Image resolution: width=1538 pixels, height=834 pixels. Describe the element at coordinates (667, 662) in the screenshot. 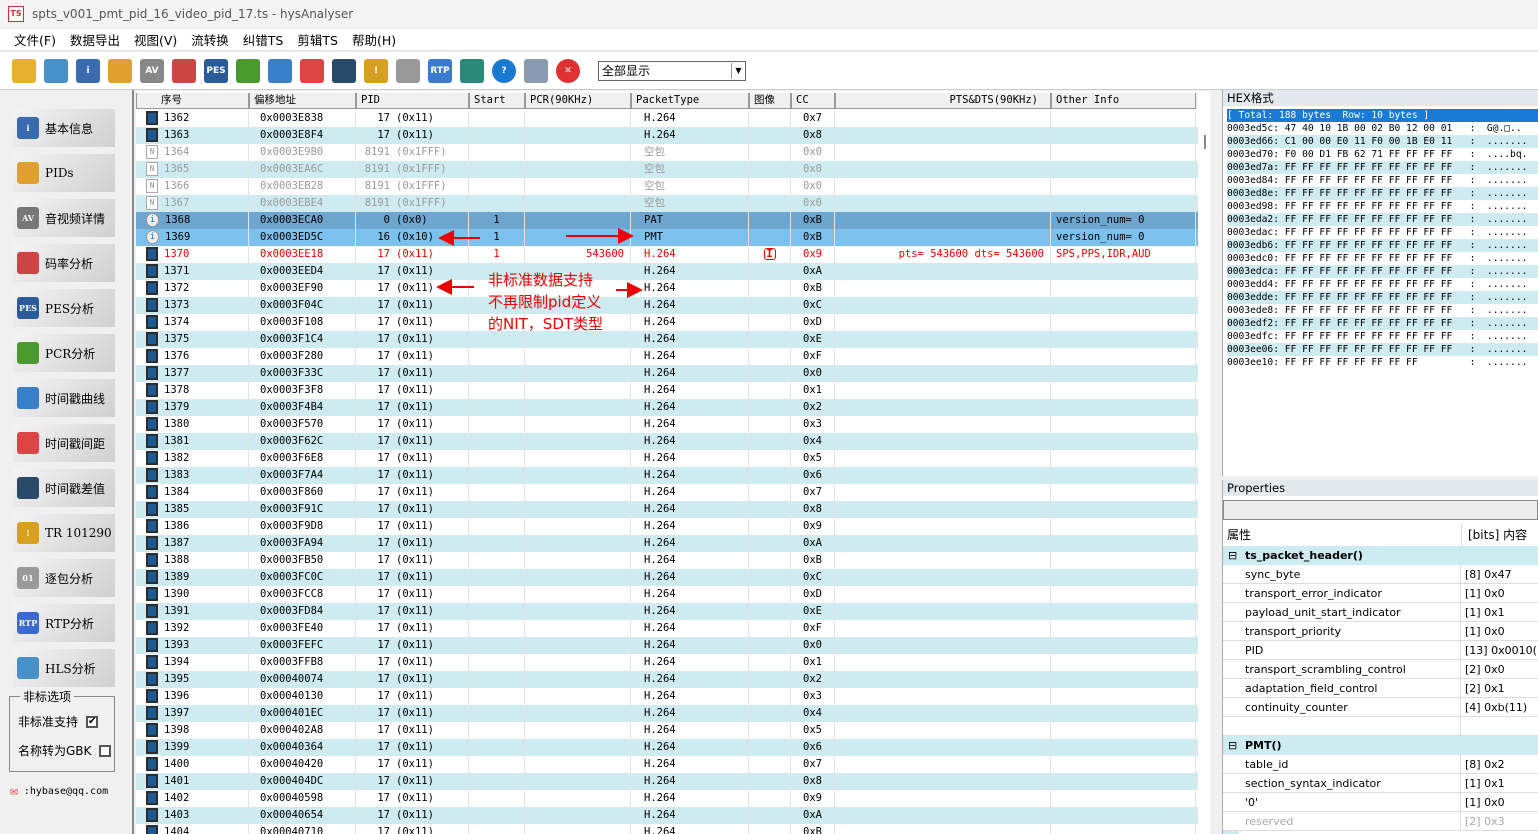

I see `table-row: 1394 0x0003FFB8 17 (0x11) H.264 0x1` at that location.